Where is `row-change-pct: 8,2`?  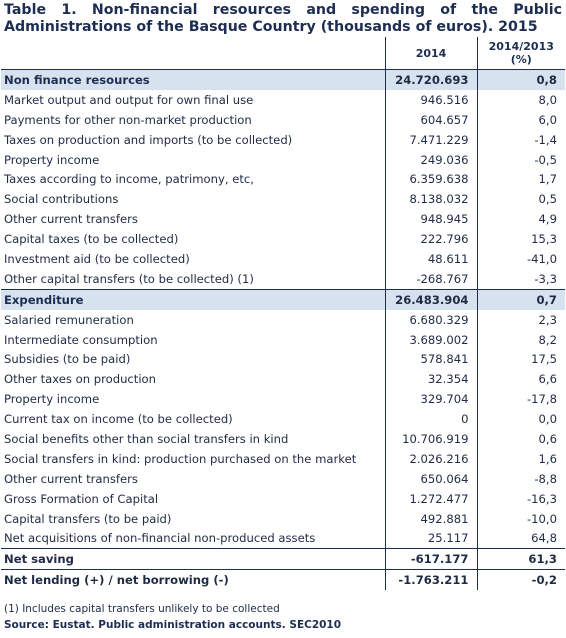
row-change-pct: 8,2 is located at coordinates (520, 339).